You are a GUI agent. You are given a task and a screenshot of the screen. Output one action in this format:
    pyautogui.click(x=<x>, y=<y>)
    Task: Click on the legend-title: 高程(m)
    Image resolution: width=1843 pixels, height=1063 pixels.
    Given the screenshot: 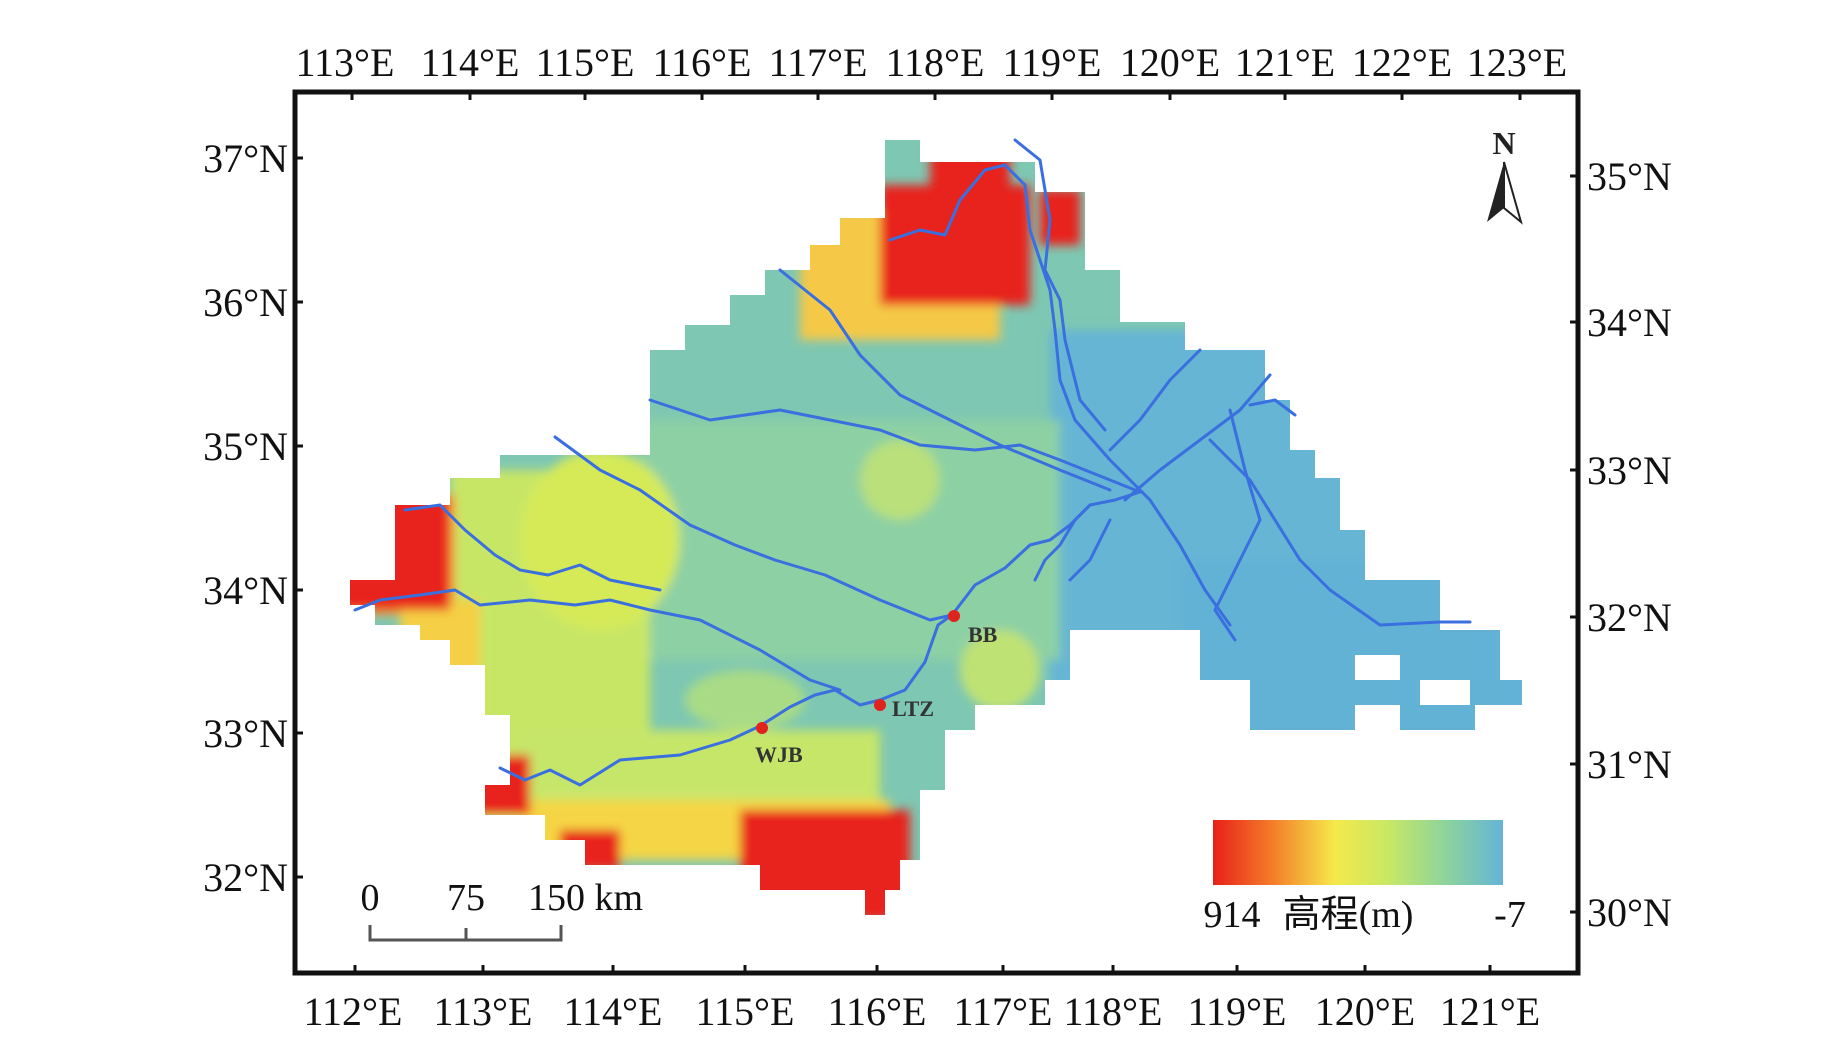 What is the action you would take?
    pyautogui.click(x=1348, y=915)
    